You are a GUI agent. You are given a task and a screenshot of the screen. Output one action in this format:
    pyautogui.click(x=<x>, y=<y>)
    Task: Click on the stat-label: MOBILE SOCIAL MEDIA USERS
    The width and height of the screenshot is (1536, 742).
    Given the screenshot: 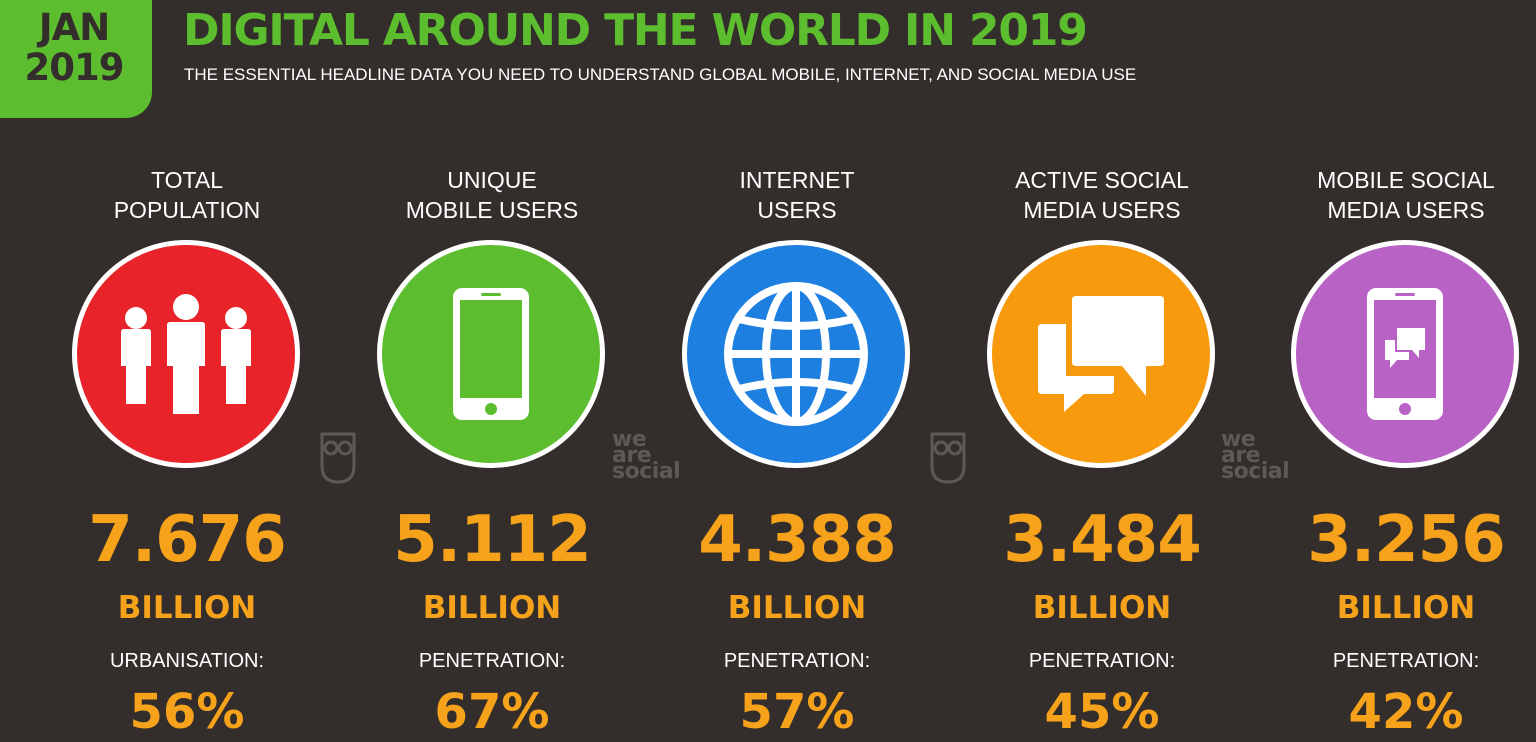 What is the action you would take?
    pyautogui.click(x=1406, y=195)
    